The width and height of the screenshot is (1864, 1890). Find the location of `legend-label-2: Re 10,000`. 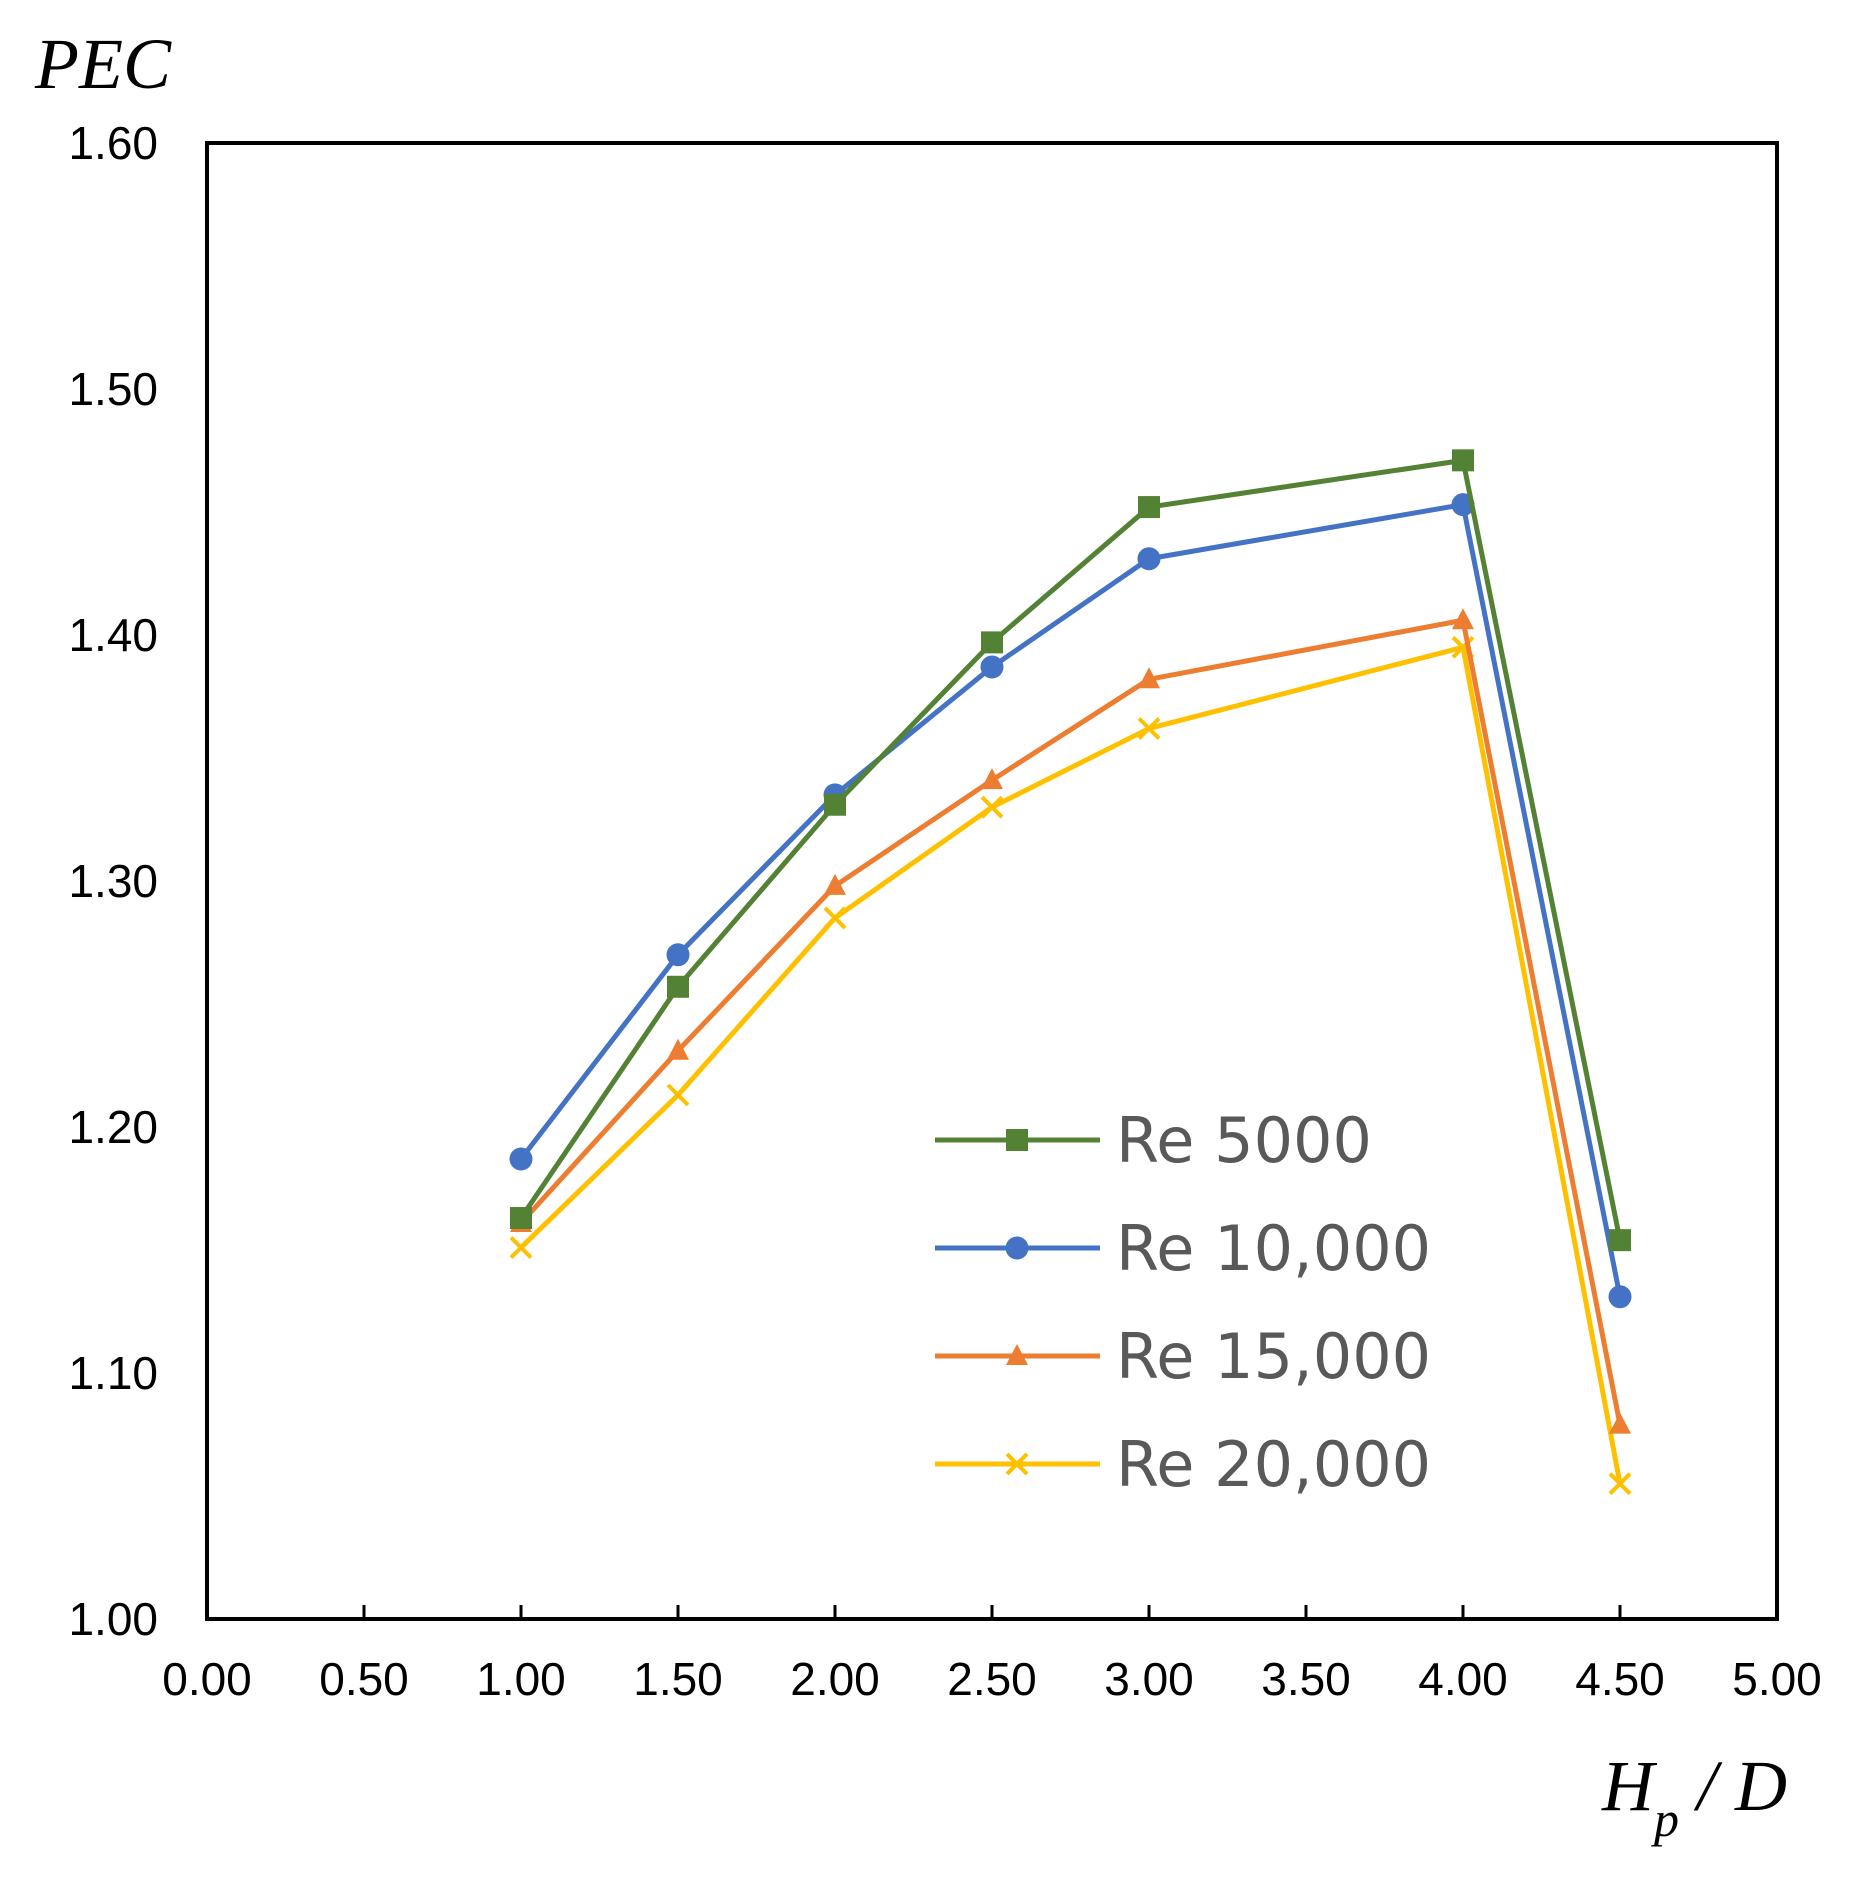

legend-label-2: Re 10,000 is located at coordinates (1273, 1248).